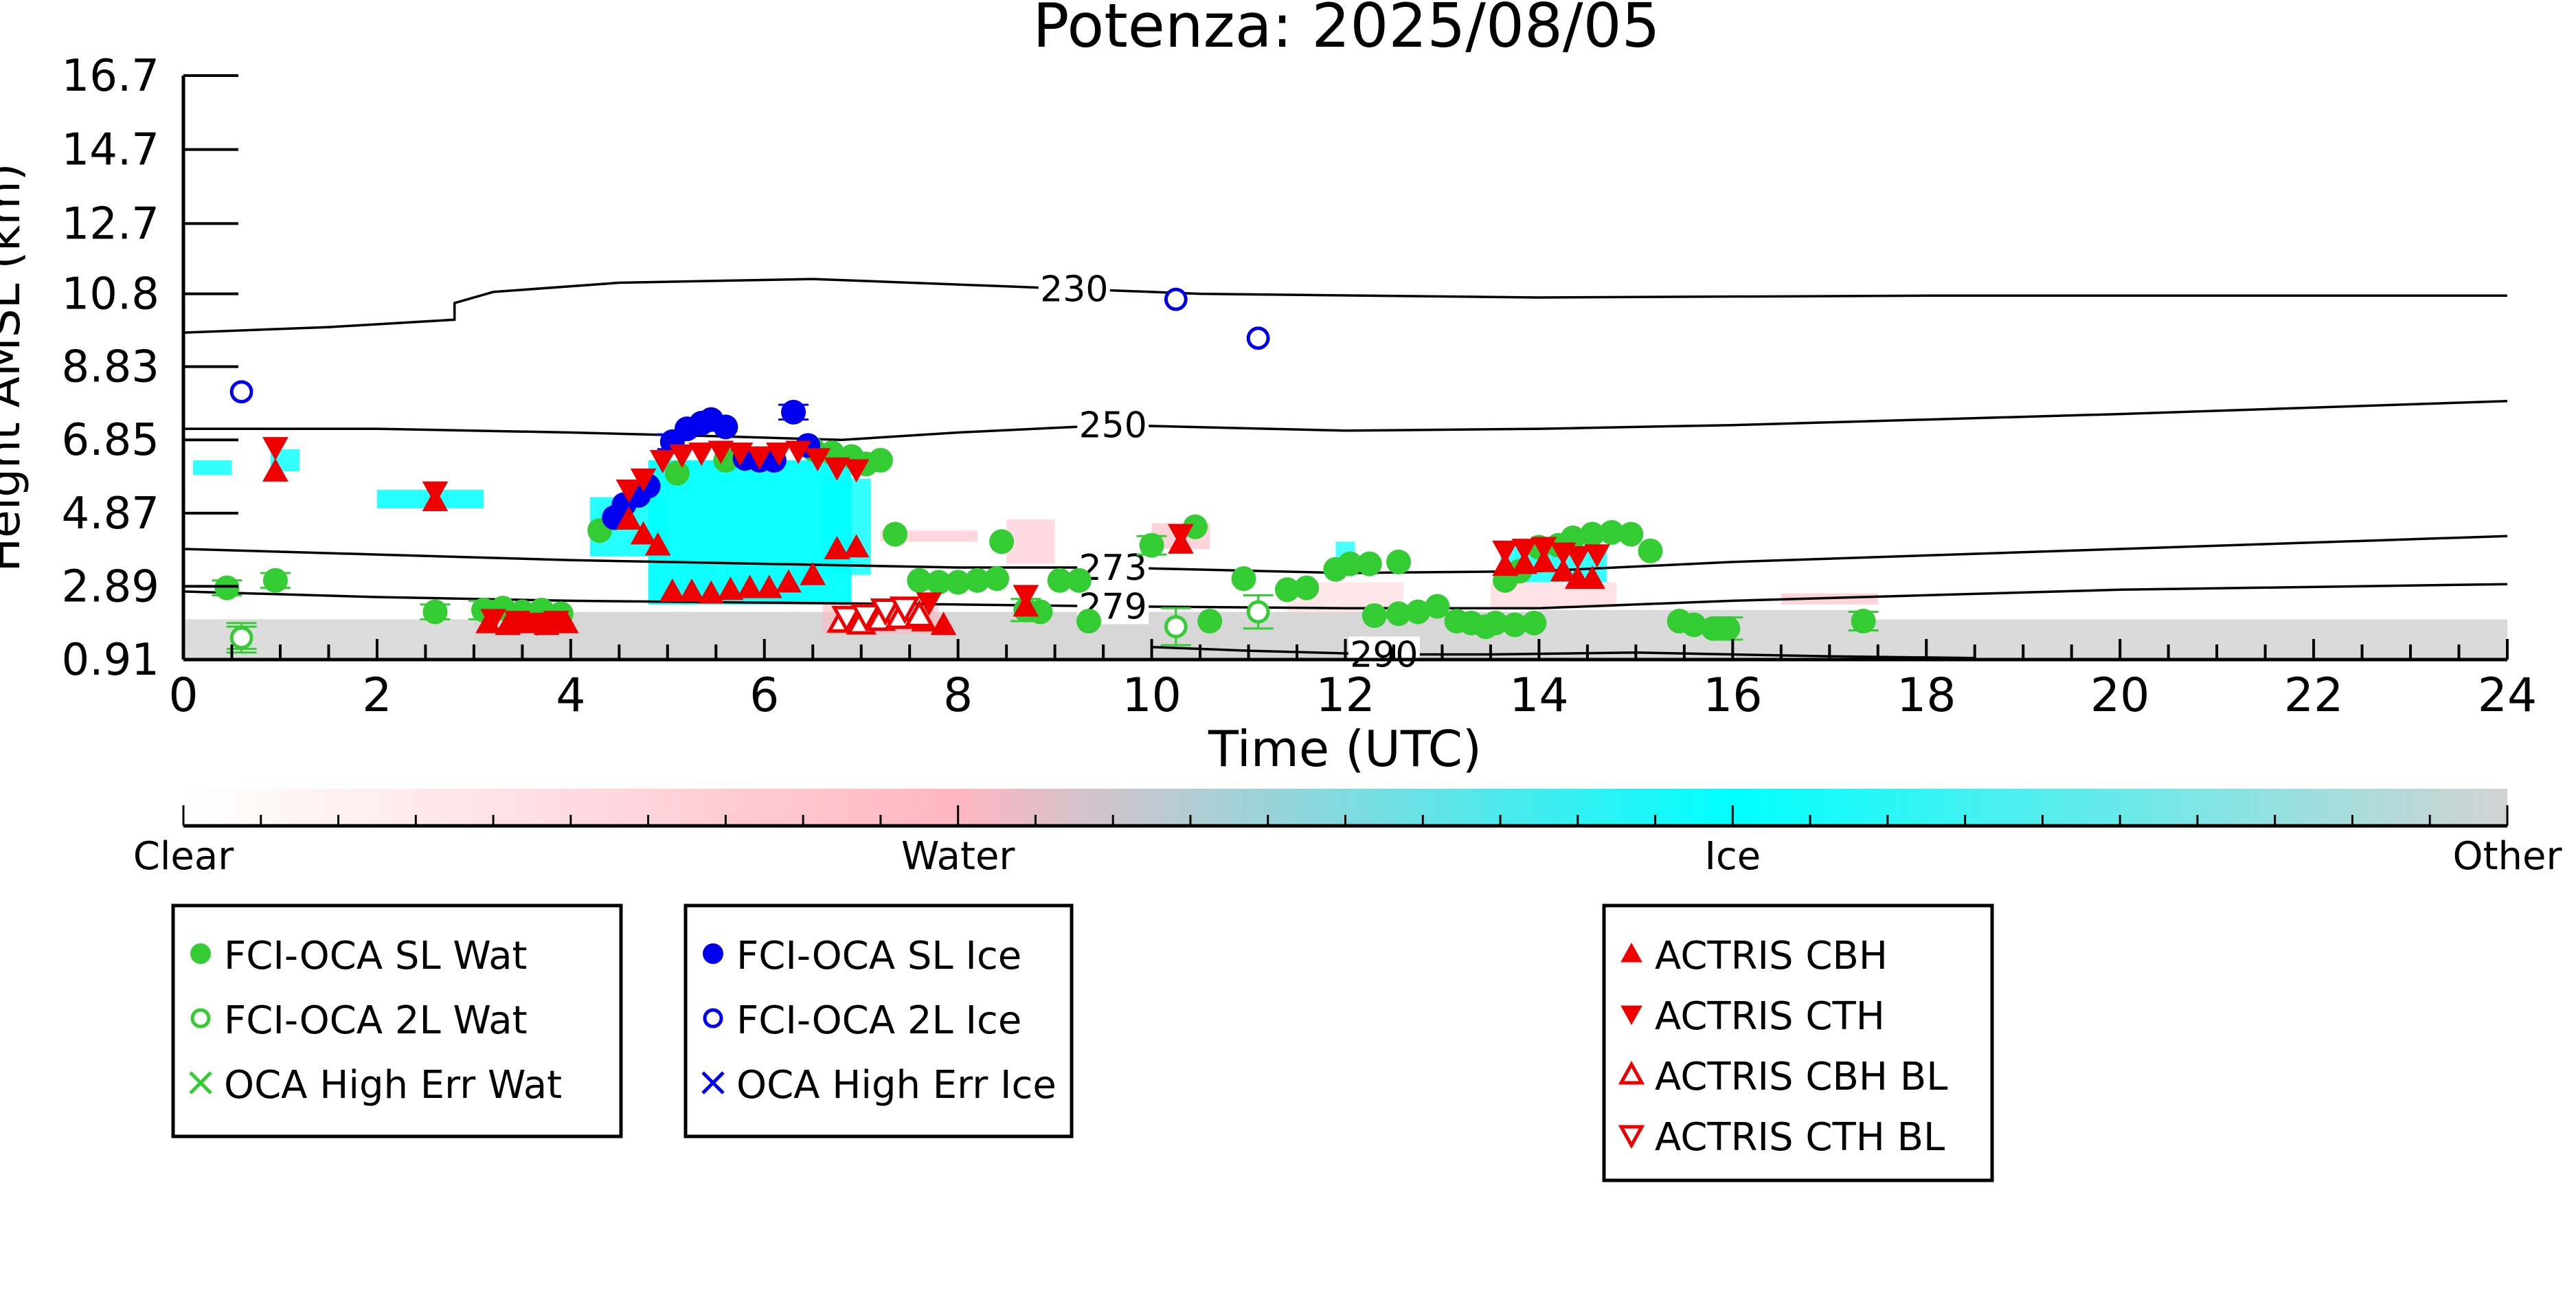  I want to click on x-tick-label-6: 6, so click(764, 696).